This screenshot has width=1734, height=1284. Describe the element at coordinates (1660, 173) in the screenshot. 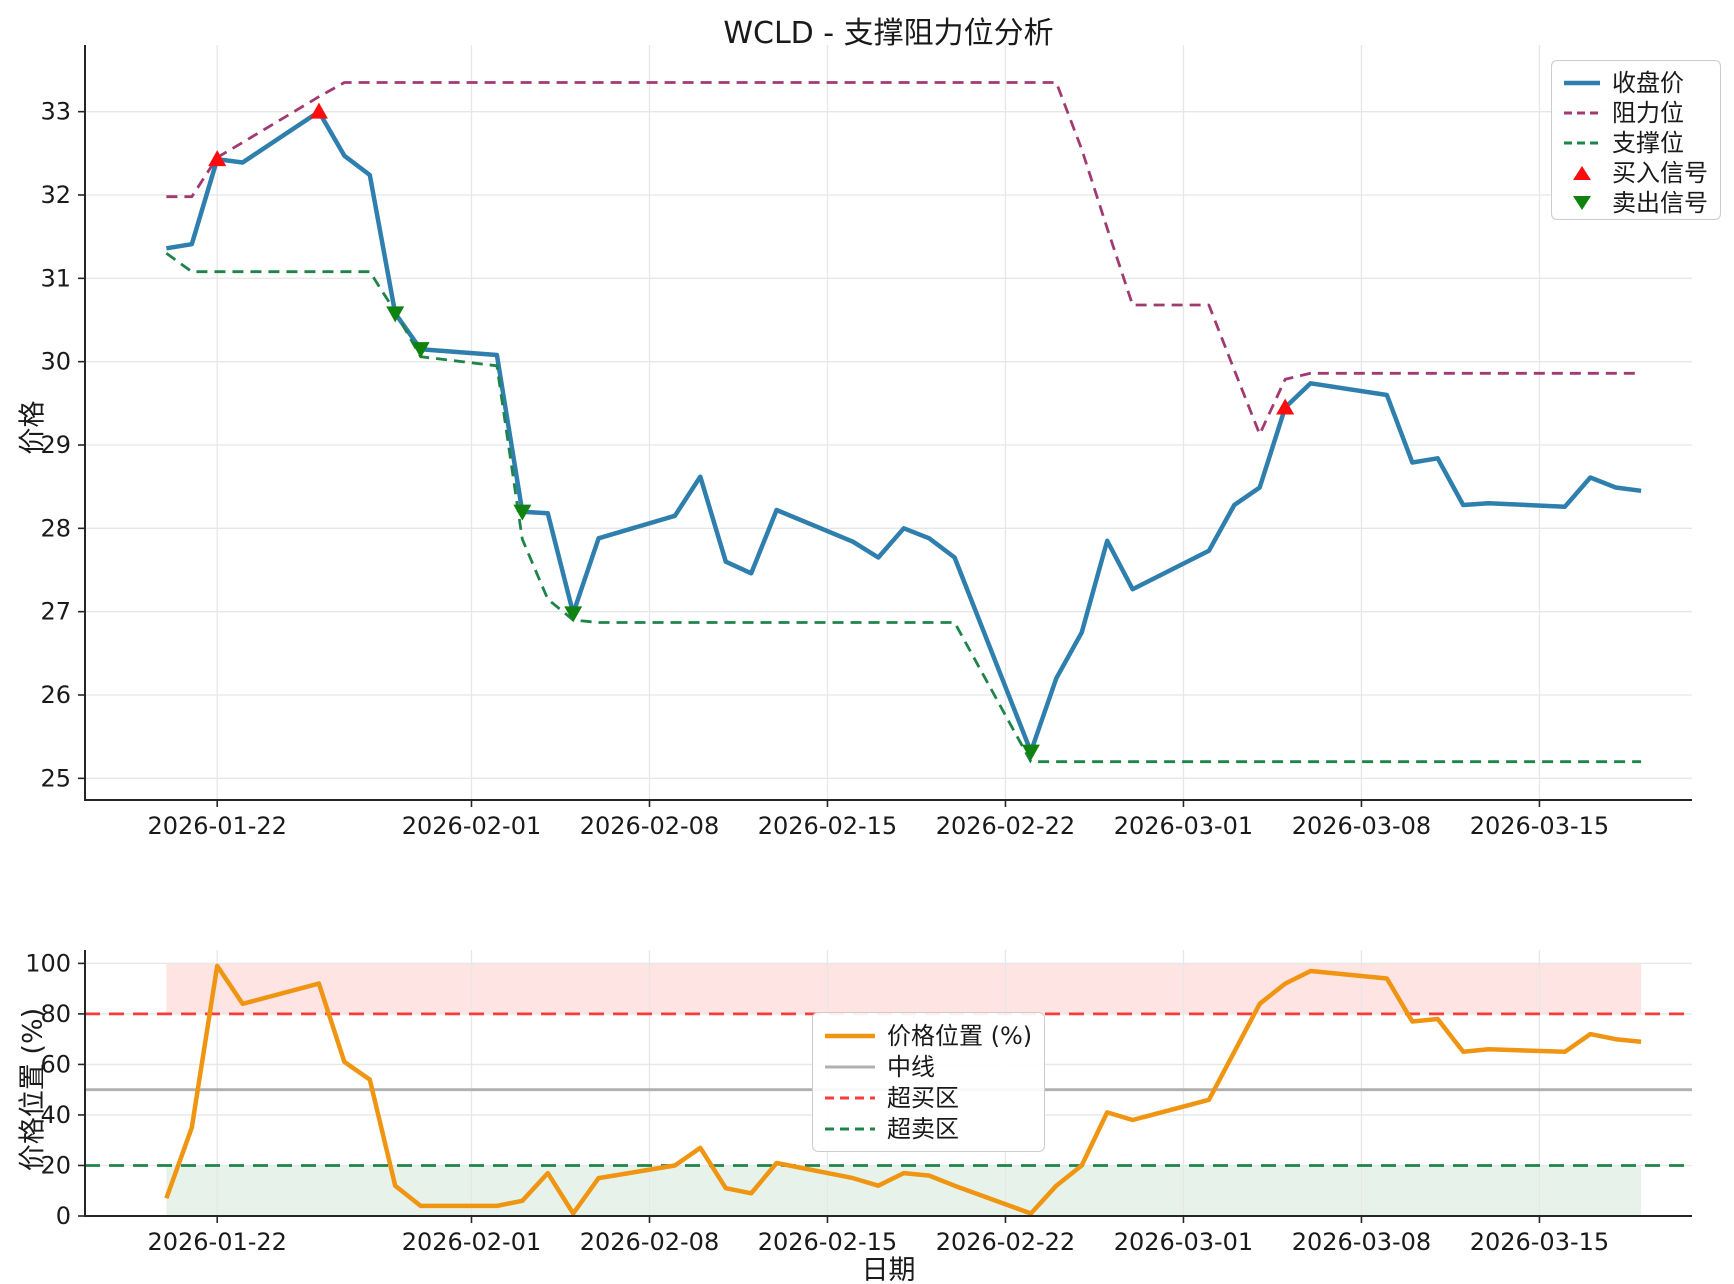

I see `legend-label: 买入信号` at that location.